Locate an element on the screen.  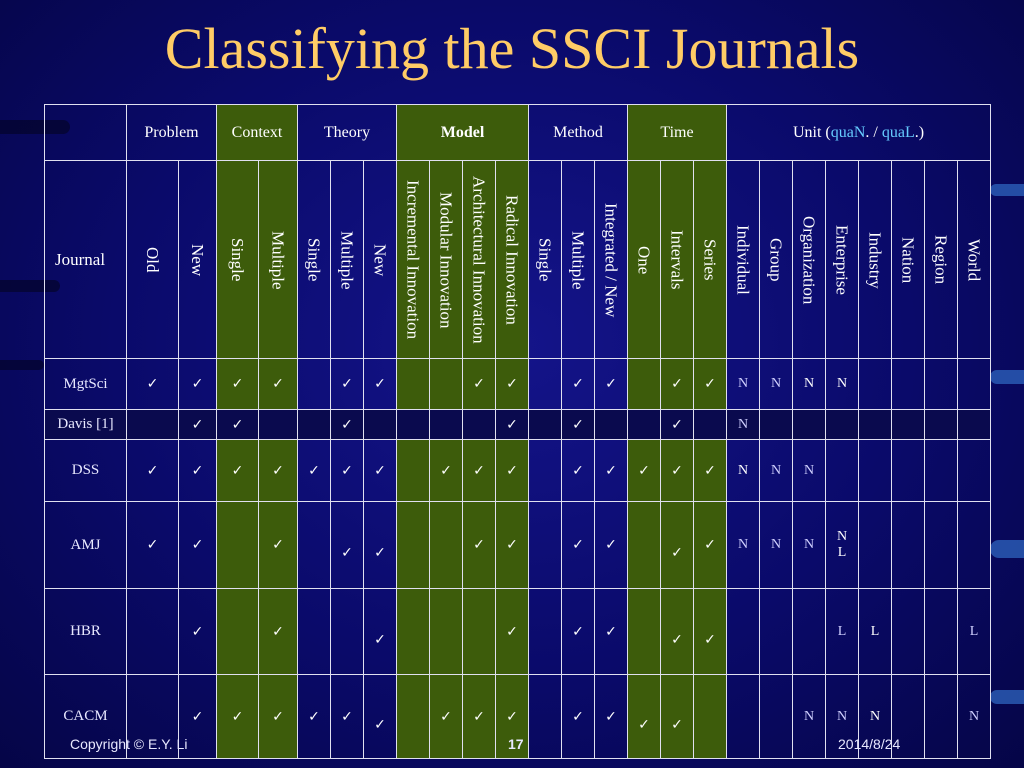
column-header: Integrated / New is located at coordinates (611, 259).